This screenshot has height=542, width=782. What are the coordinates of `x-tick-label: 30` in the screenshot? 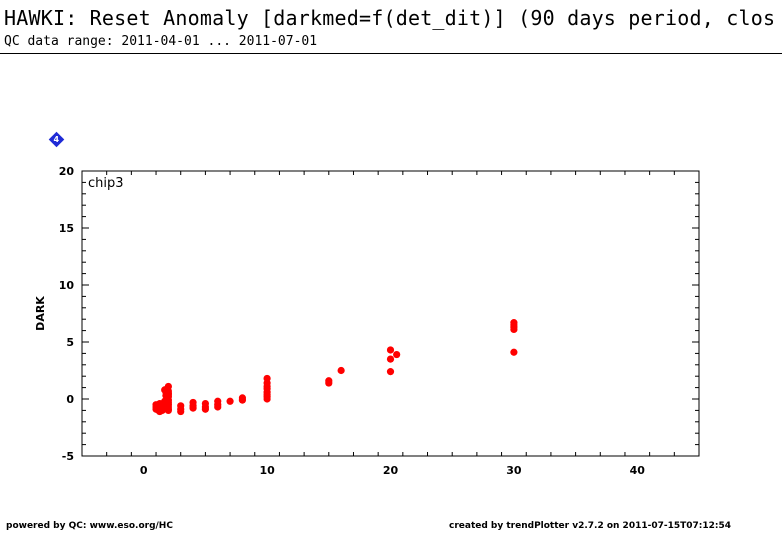 It's located at (514, 470).